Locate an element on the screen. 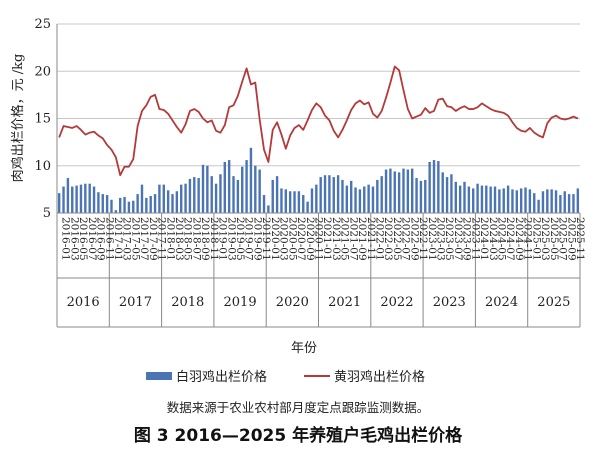  x-tick-label: 2023-05 is located at coordinates (449, 239).